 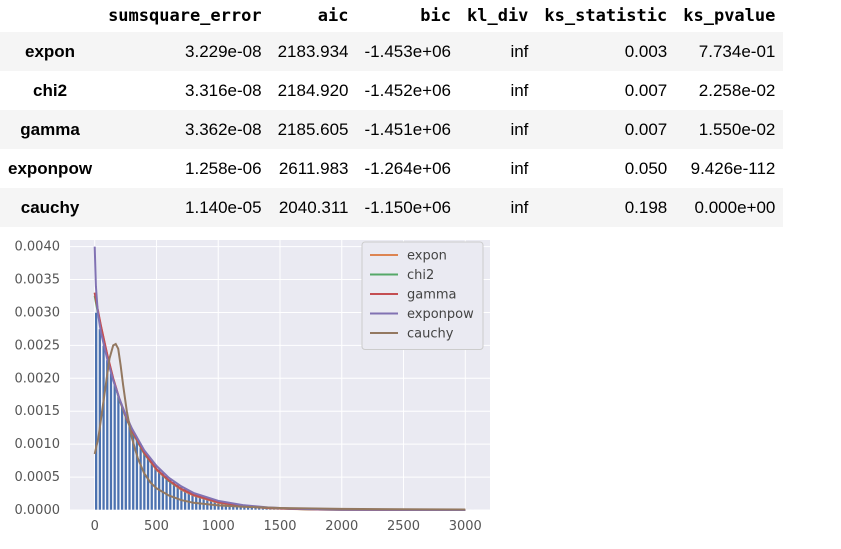 I want to click on table-cell: 0.198, so click(x=646, y=207).